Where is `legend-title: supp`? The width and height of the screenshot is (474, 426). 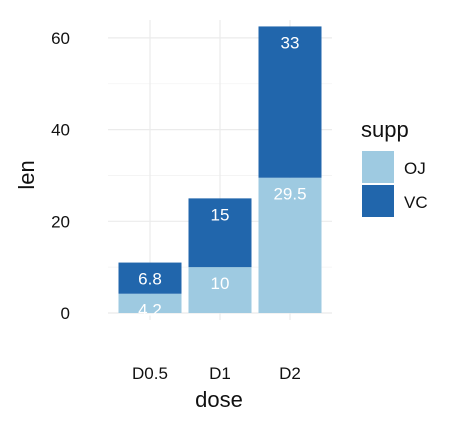
legend-title: supp is located at coordinates (385, 129).